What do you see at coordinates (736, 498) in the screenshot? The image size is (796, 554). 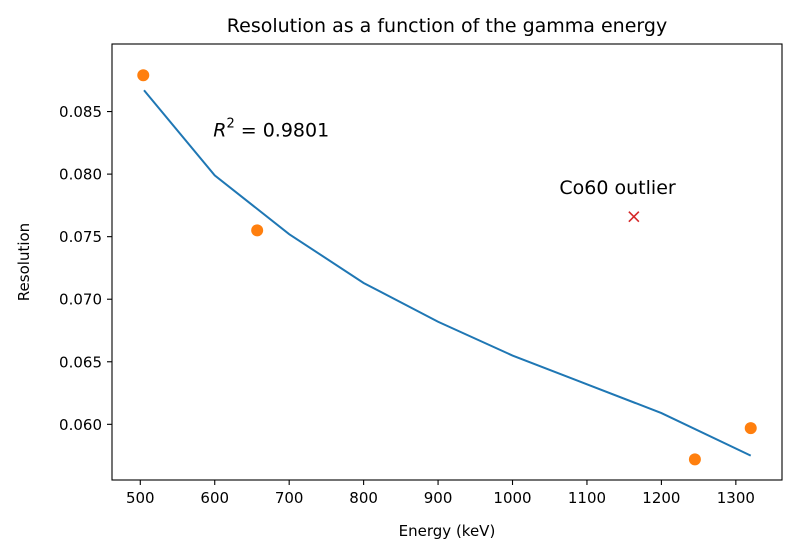 I see `x-tick-label: 1300` at bounding box center [736, 498].